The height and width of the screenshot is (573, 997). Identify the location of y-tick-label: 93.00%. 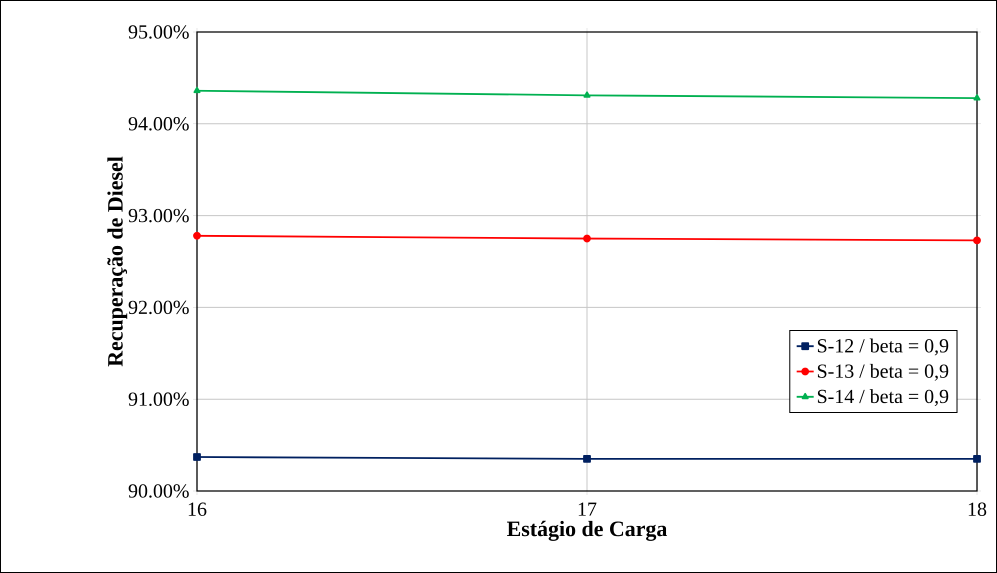
(158, 215).